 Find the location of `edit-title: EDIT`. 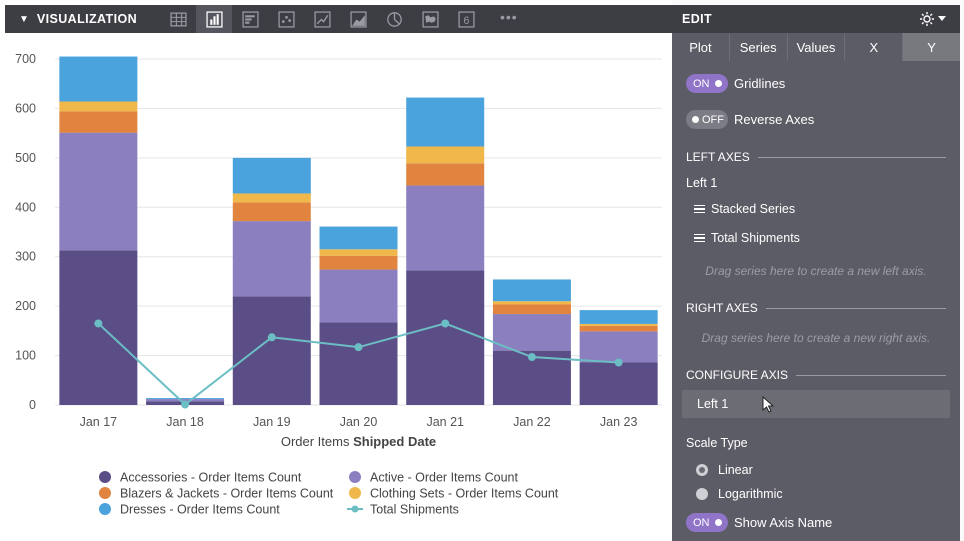

edit-title: EDIT is located at coordinates (697, 19).